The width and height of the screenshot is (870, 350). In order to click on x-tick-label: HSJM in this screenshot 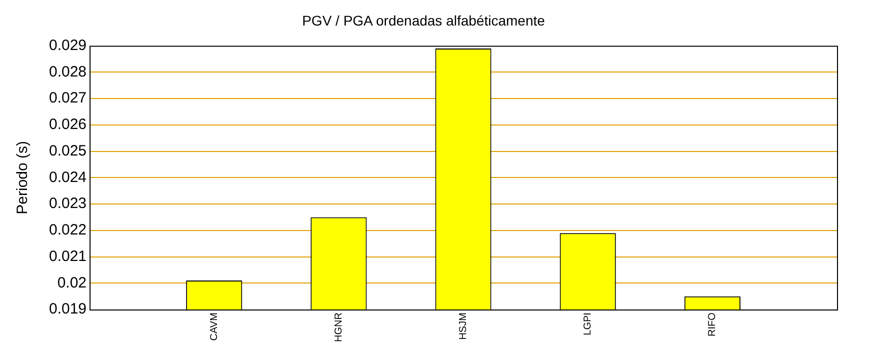, I will do `click(464, 326)`.